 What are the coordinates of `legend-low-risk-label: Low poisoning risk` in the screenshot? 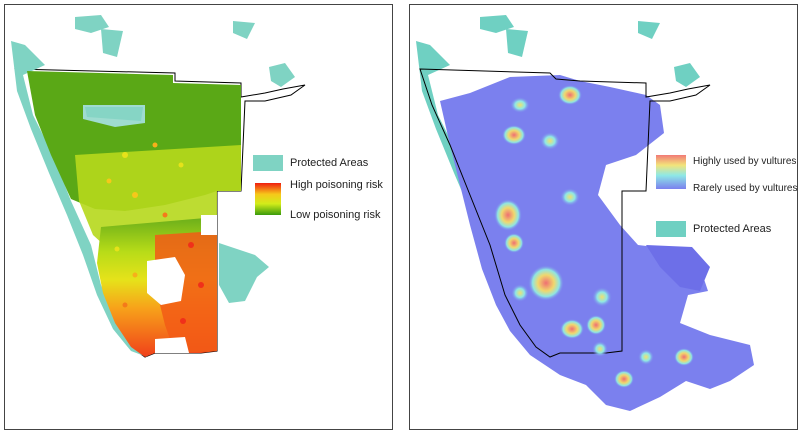 It's located at (335, 215).